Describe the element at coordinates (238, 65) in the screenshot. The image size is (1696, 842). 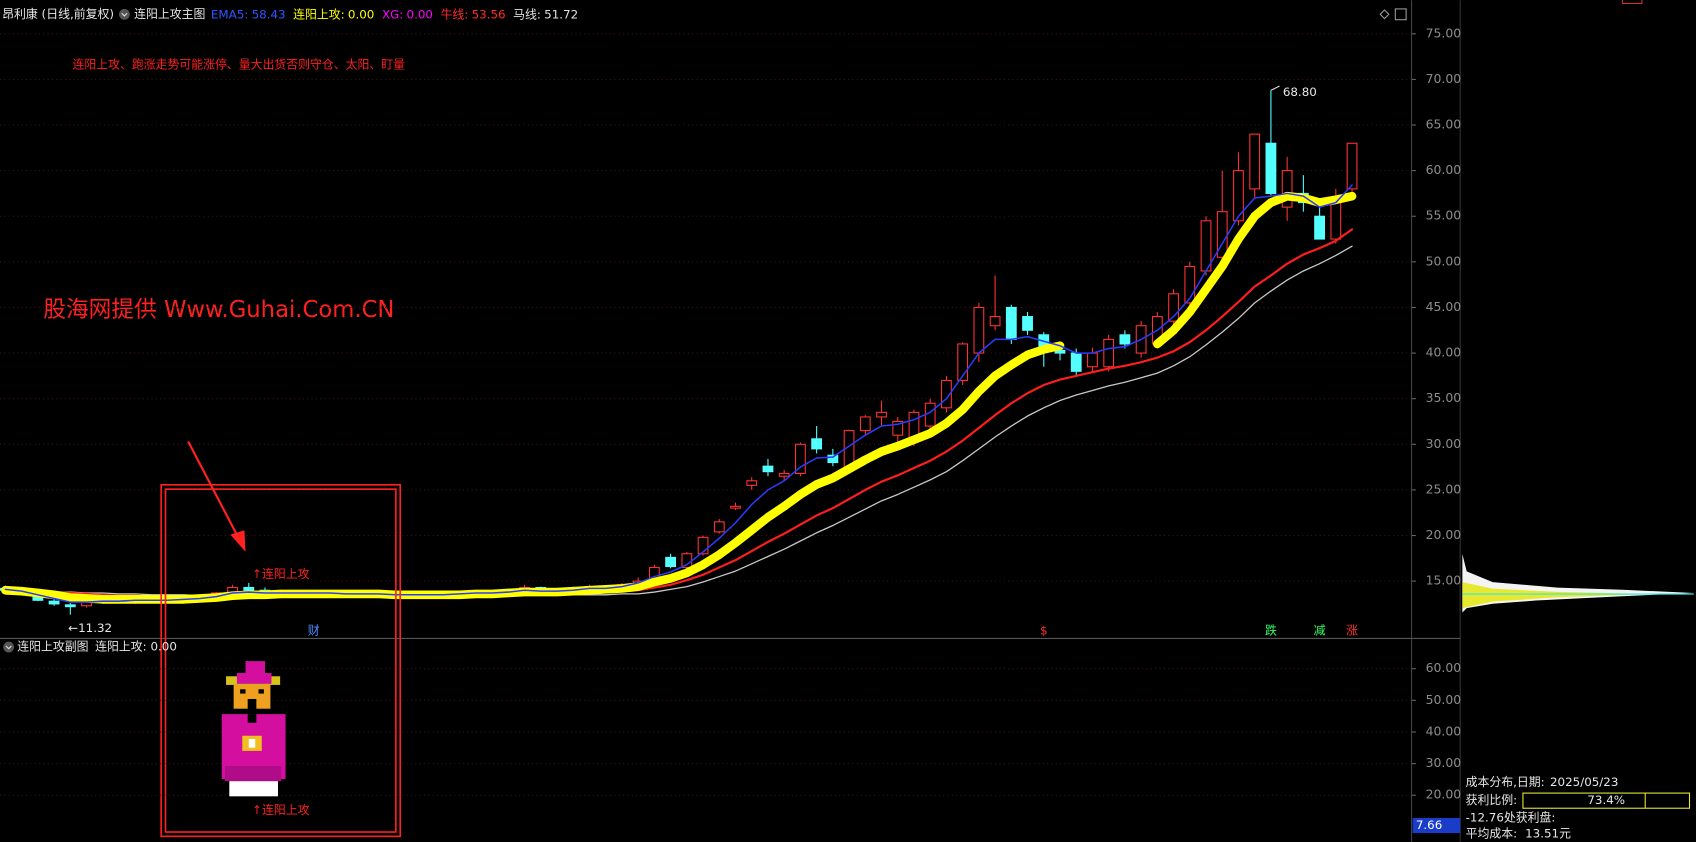
I see `note: 连阳上攻、跑涨走势可能涨停、量大出货否则守仓、太阳、盯量` at that location.